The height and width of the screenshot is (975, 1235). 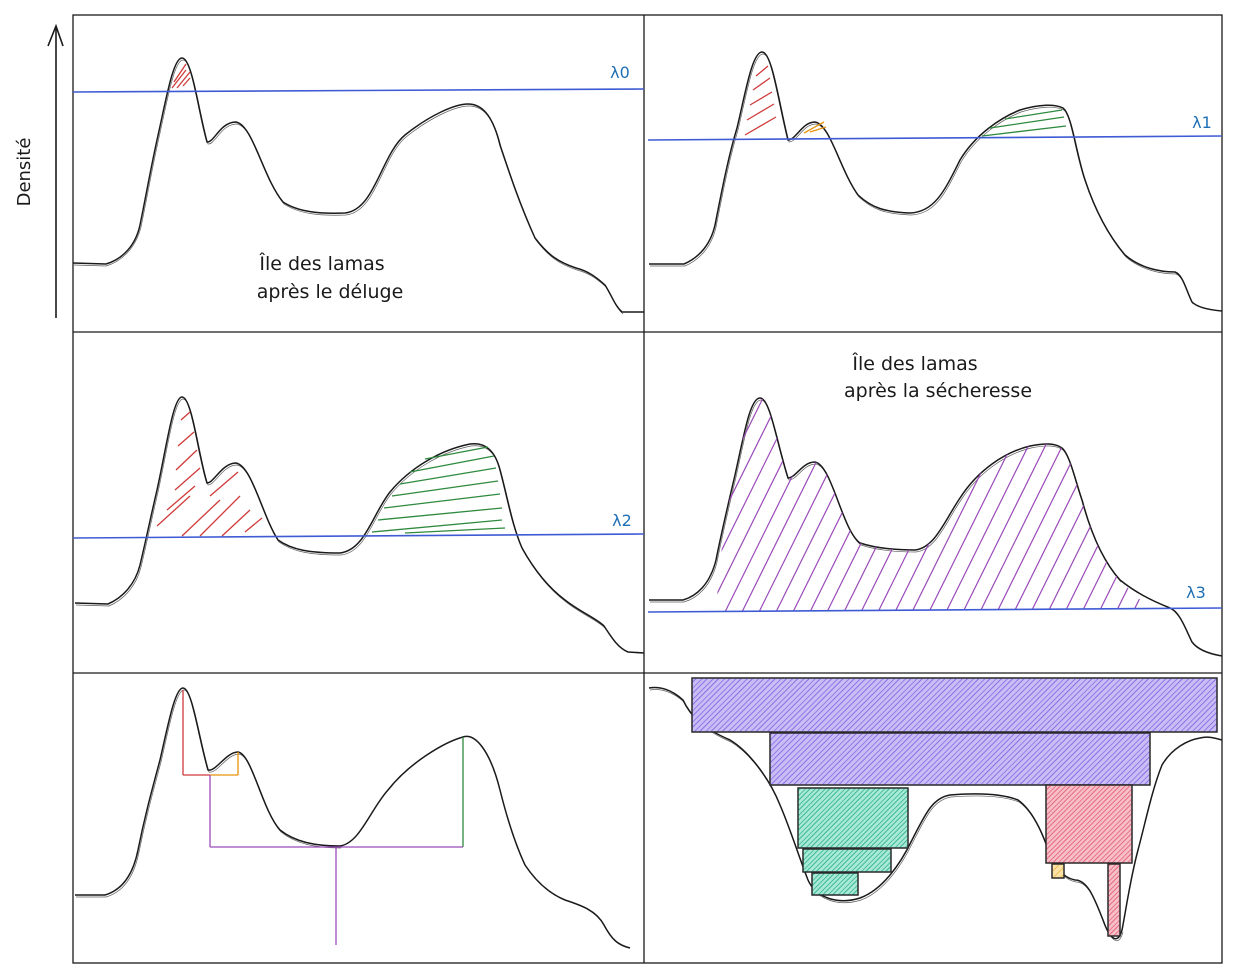 What do you see at coordinates (1202, 122) in the screenshot?
I see `panel-2-lambda-label: λ1` at bounding box center [1202, 122].